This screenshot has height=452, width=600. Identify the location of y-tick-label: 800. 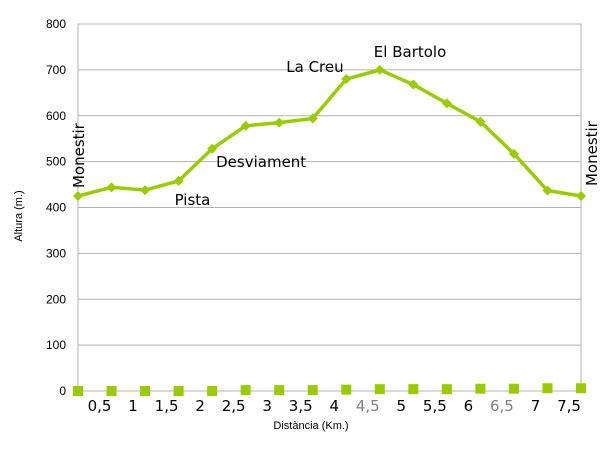
(56, 24).